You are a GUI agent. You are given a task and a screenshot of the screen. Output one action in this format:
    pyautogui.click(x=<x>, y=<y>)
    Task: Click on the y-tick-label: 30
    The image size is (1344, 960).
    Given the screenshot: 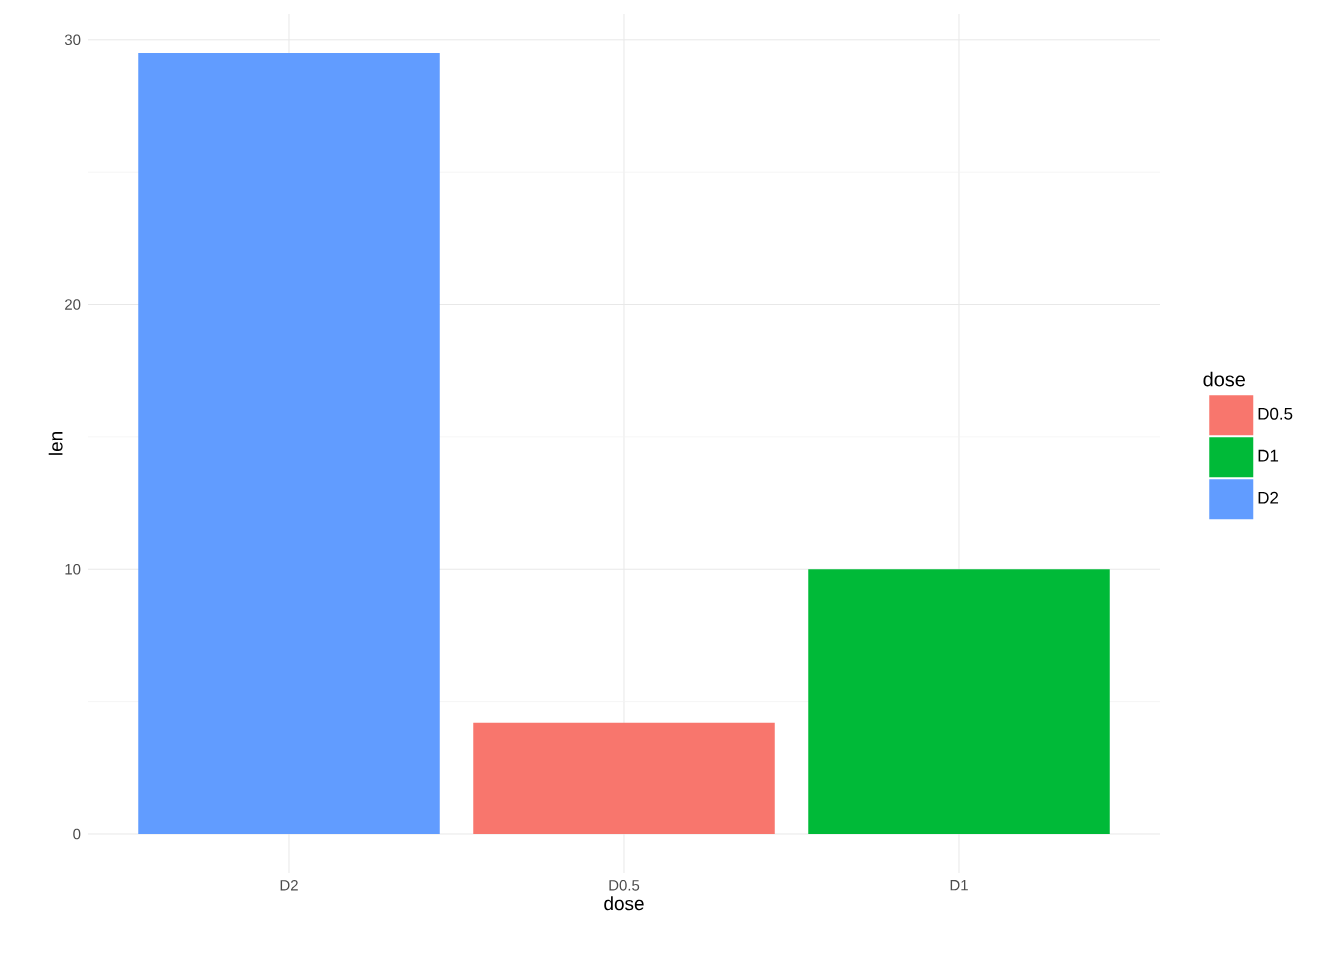 What is the action you would take?
    pyautogui.click(x=72, y=40)
    